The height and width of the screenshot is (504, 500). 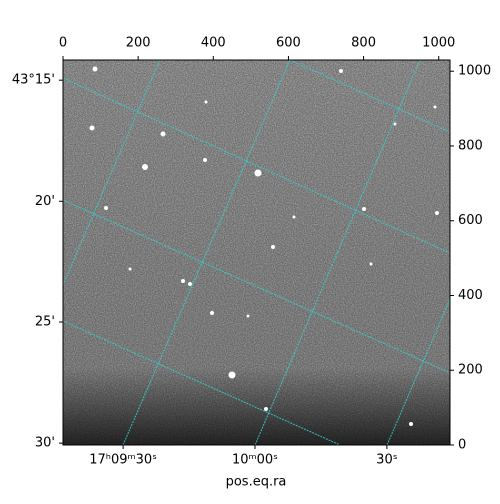 I want to click on right-tick-label: 0, so click(x=462, y=445).